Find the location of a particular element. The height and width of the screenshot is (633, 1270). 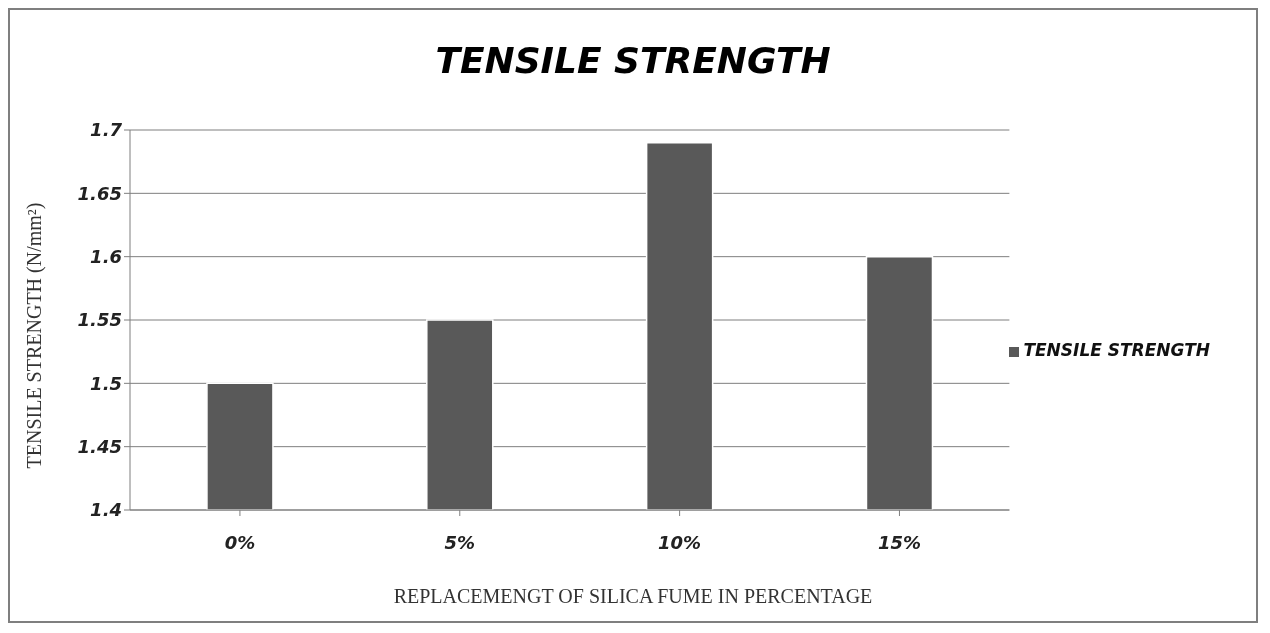

y-tick-label: 1.7 is located at coordinates (106, 130).